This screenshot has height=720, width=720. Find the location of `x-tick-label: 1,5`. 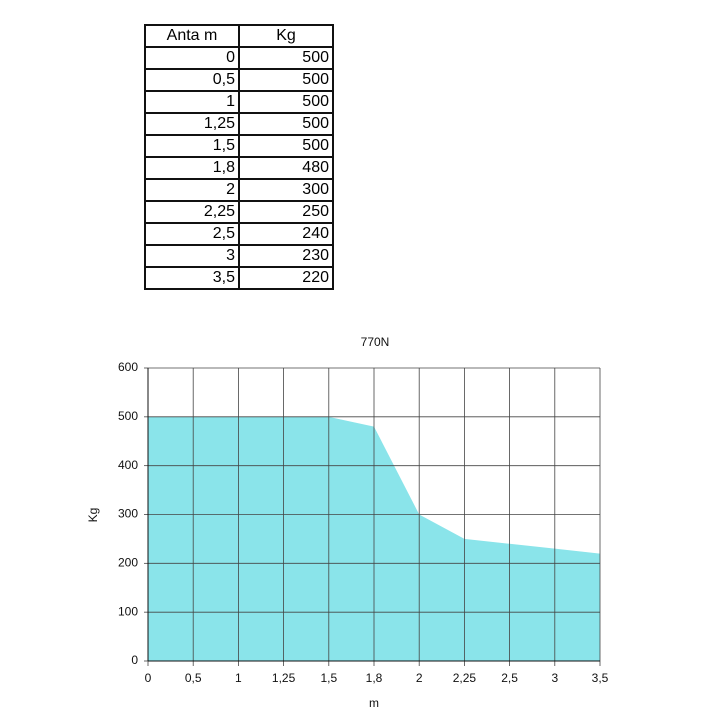

x-tick-label: 1,5 is located at coordinates (328, 678).